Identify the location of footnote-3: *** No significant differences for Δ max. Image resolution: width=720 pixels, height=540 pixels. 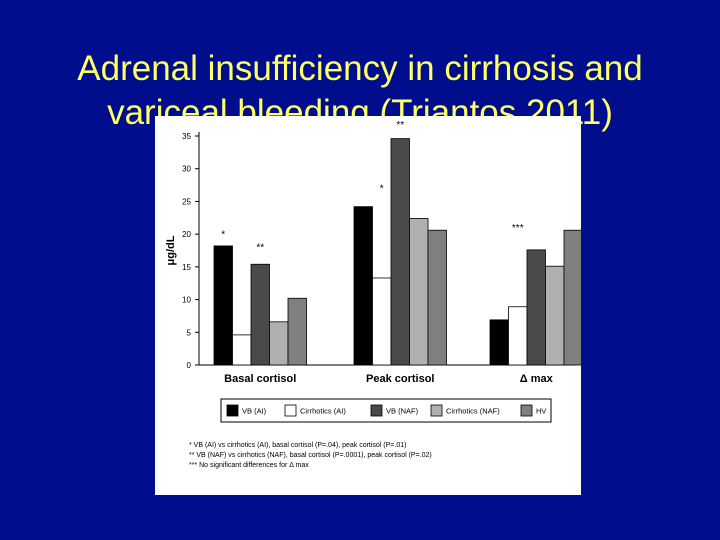
(249, 465).